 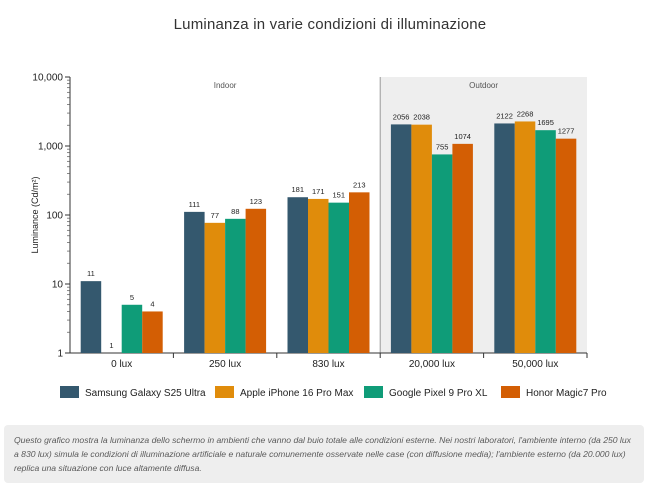 What do you see at coordinates (297, 189) in the screenshot?
I see `bar-value-label: 181` at bounding box center [297, 189].